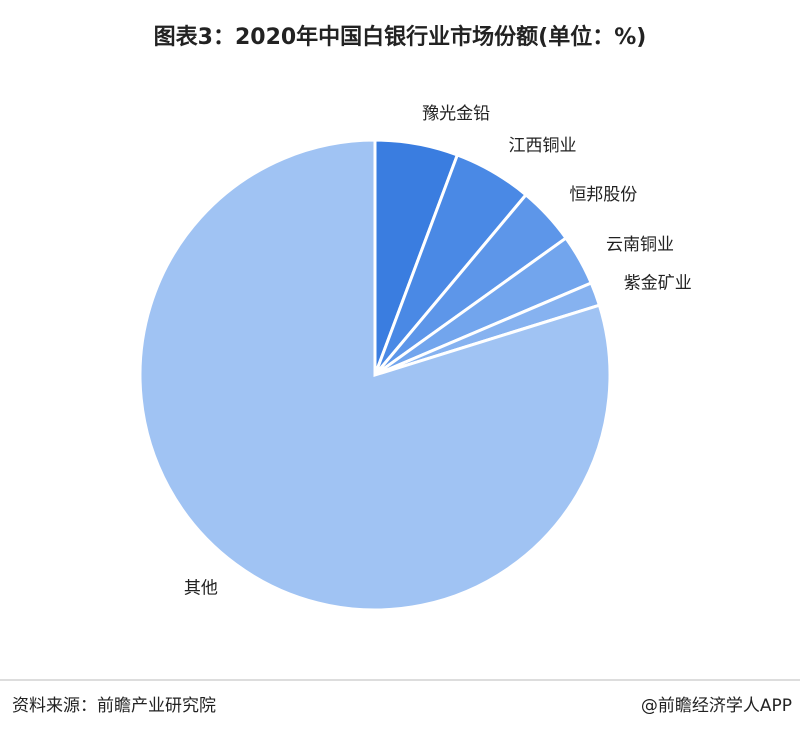 The width and height of the screenshot is (800, 740). Describe the element at coordinates (400, 37) in the screenshot. I see `chart-title: 图表3：2020年中国白银行业市场份额(单位：%)` at that location.